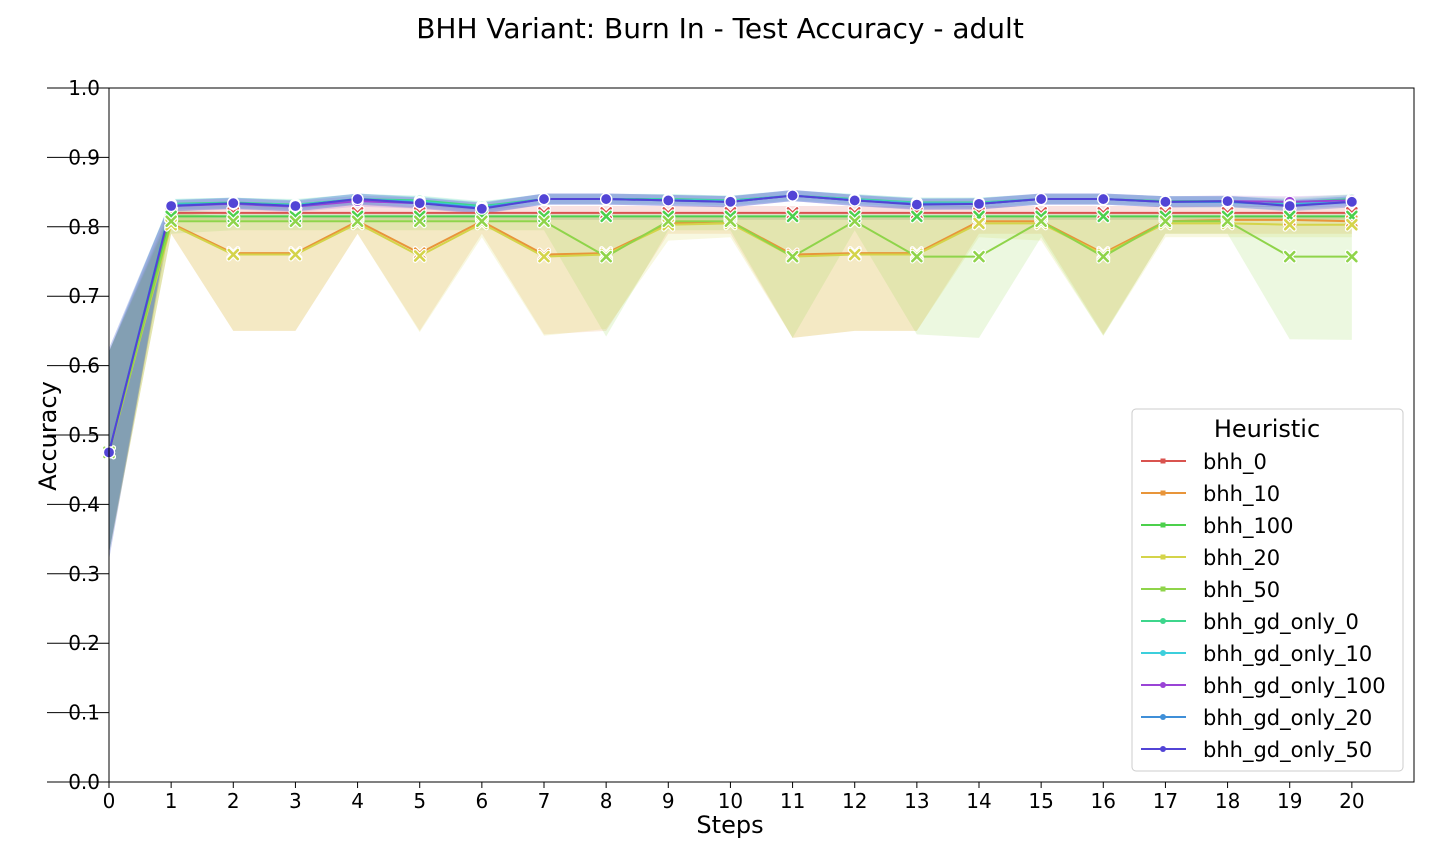 The width and height of the screenshot is (1440, 864). What do you see at coordinates (1040, 801) in the screenshot?
I see `x-tick-label: 15` at bounding box center [1040, 801].